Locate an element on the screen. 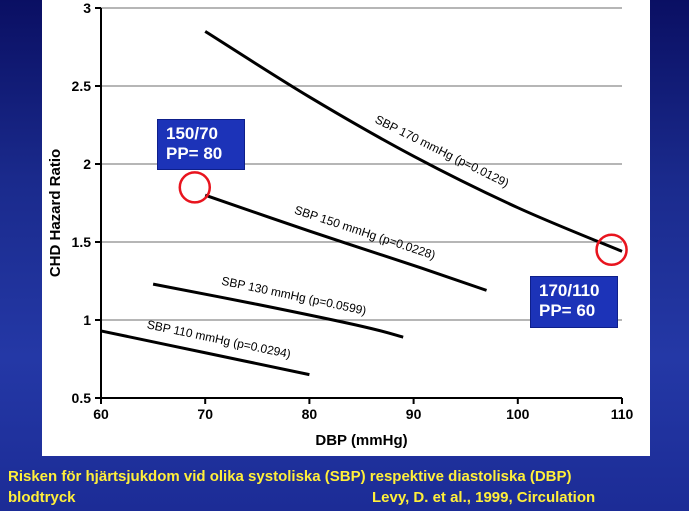 The width and height of the screenshot is (689, 511). x-tick-label-4: 100 is located at coordinates (518, 414).